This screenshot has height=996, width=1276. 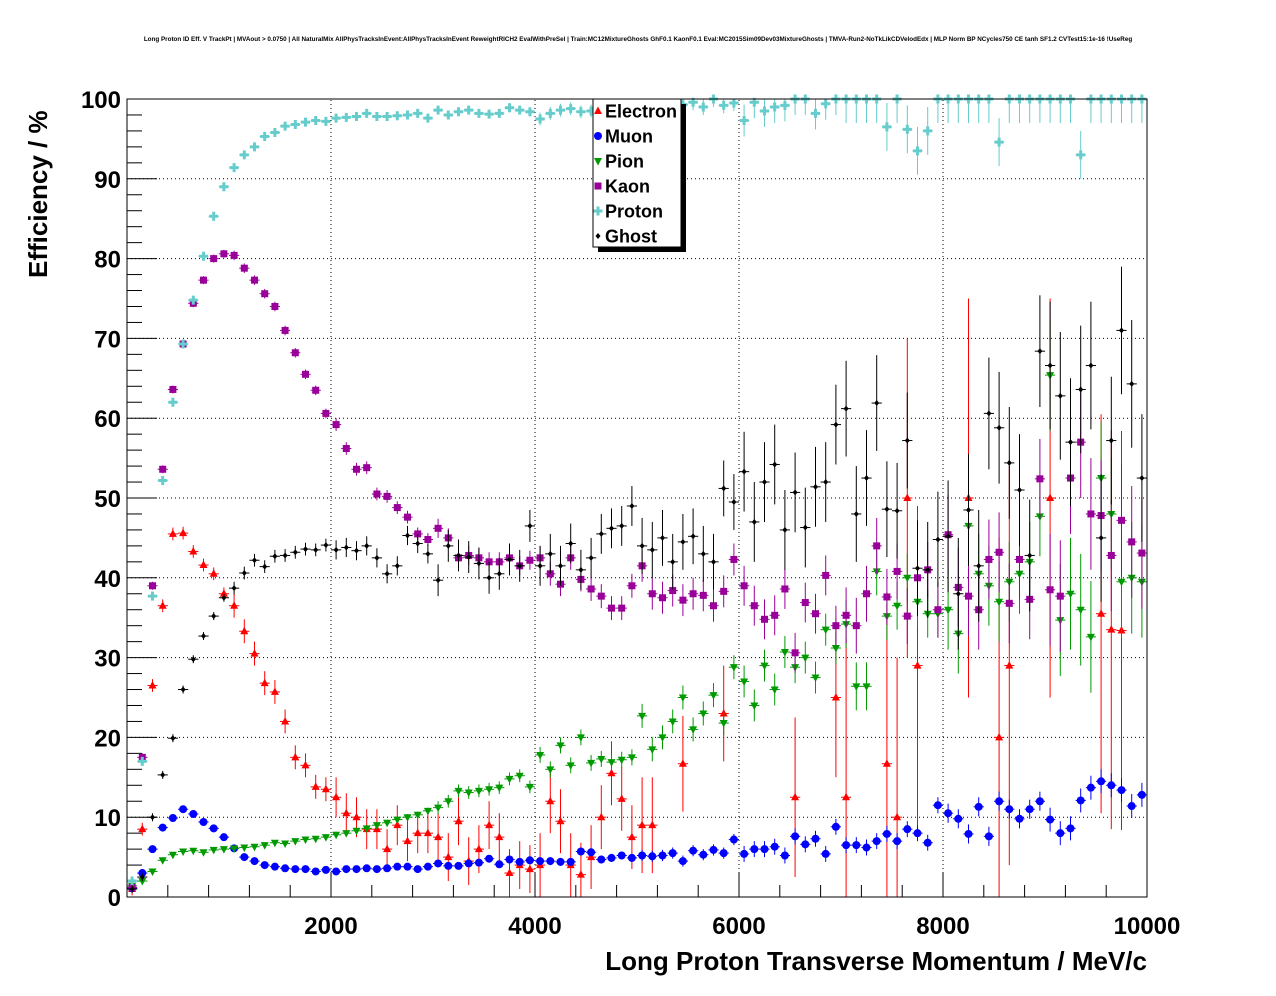 I want to click on x-tick-label: 4000, so click(x=534, y=926).